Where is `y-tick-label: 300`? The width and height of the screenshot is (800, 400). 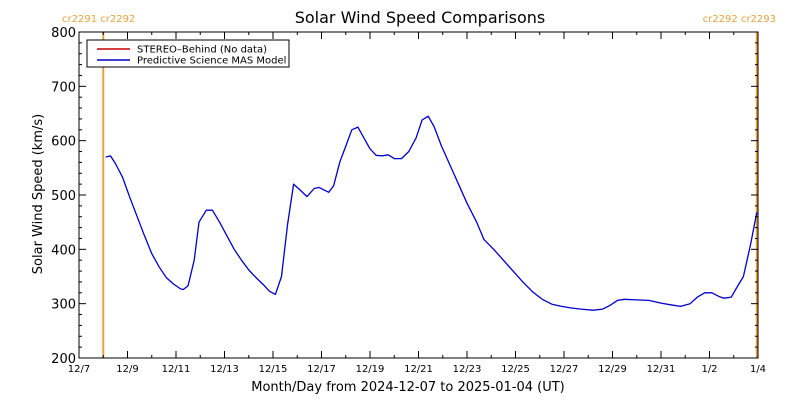
y-tick-label: 300 is located at coordinates (63, 305).